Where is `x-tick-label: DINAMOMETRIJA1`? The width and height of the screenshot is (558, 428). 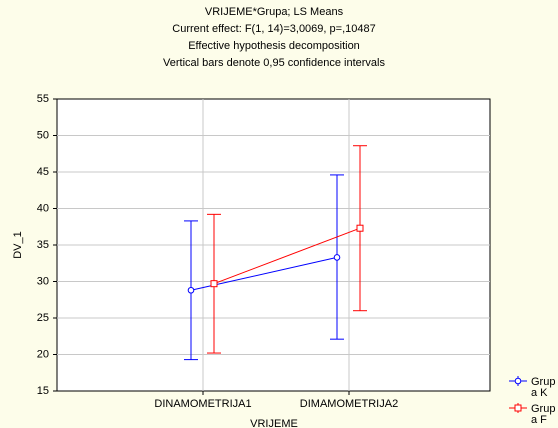 x-tick-label: DINAMOMETRIJA1 is located at coordinates (202, 404).